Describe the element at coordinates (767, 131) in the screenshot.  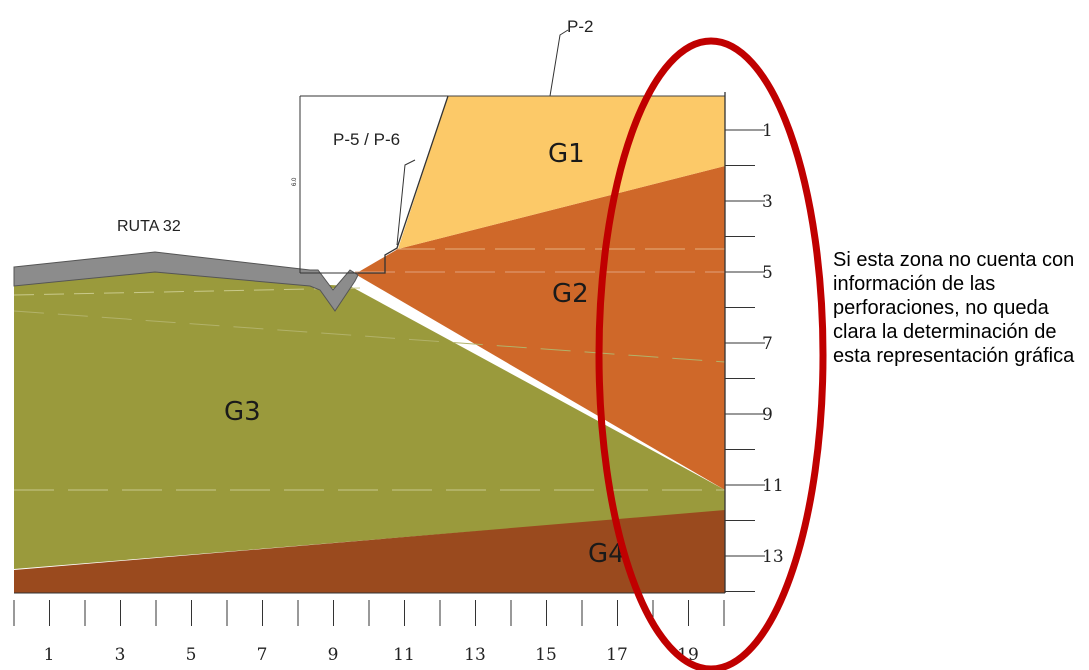
I see `right-axis-tick-label: 1` at that location.